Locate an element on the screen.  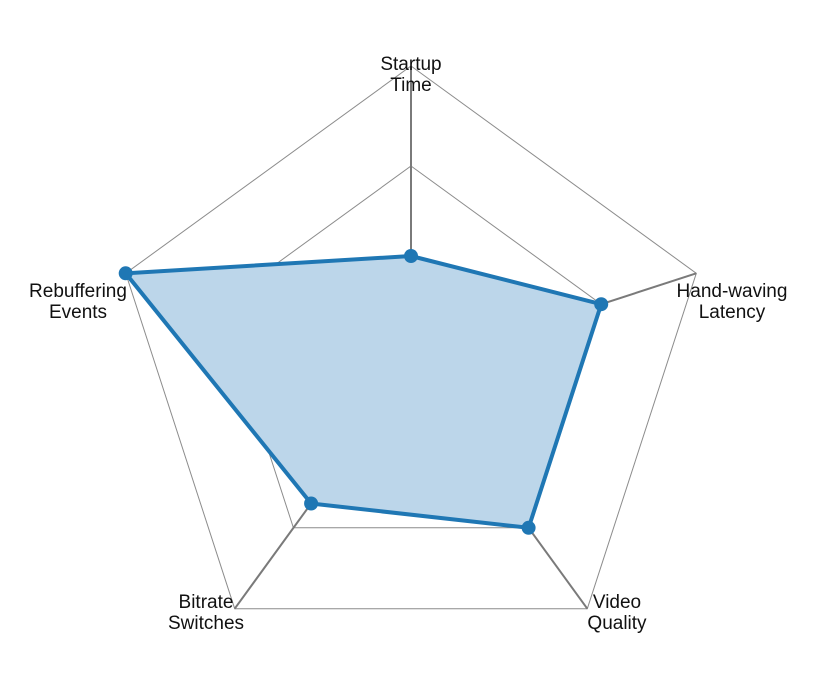
axis-label-line: Video is located at coordinates (617, 602).